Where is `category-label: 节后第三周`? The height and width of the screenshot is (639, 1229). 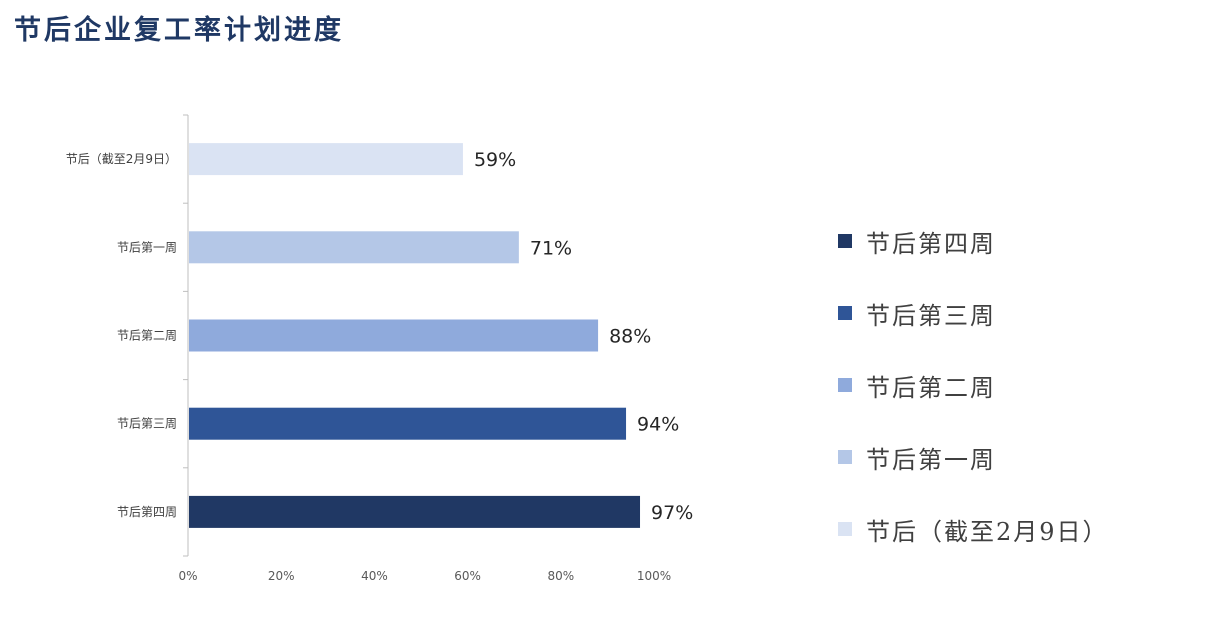 category-label: 节后第三周 is located at coordinates (147, 424).